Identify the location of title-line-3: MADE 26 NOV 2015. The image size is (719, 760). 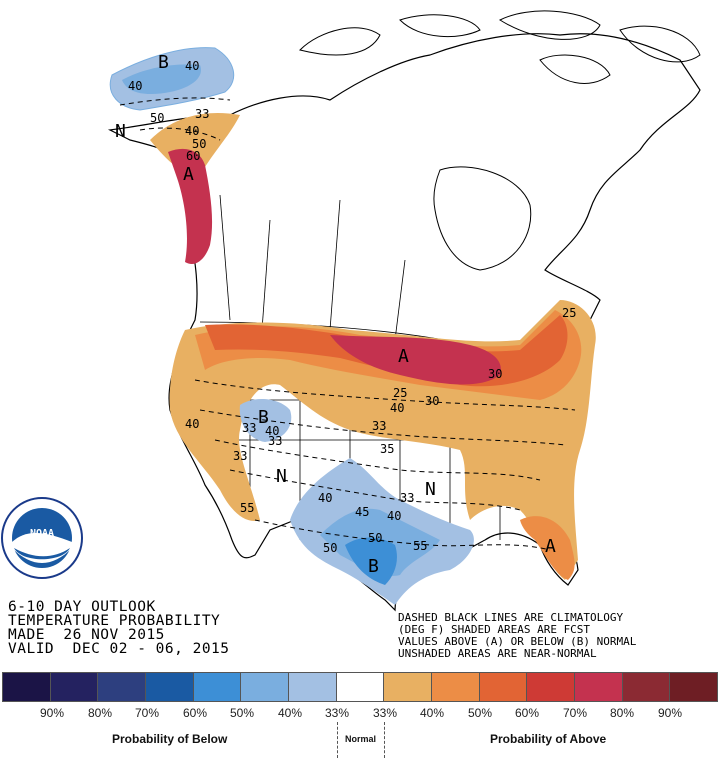
(86, 635).